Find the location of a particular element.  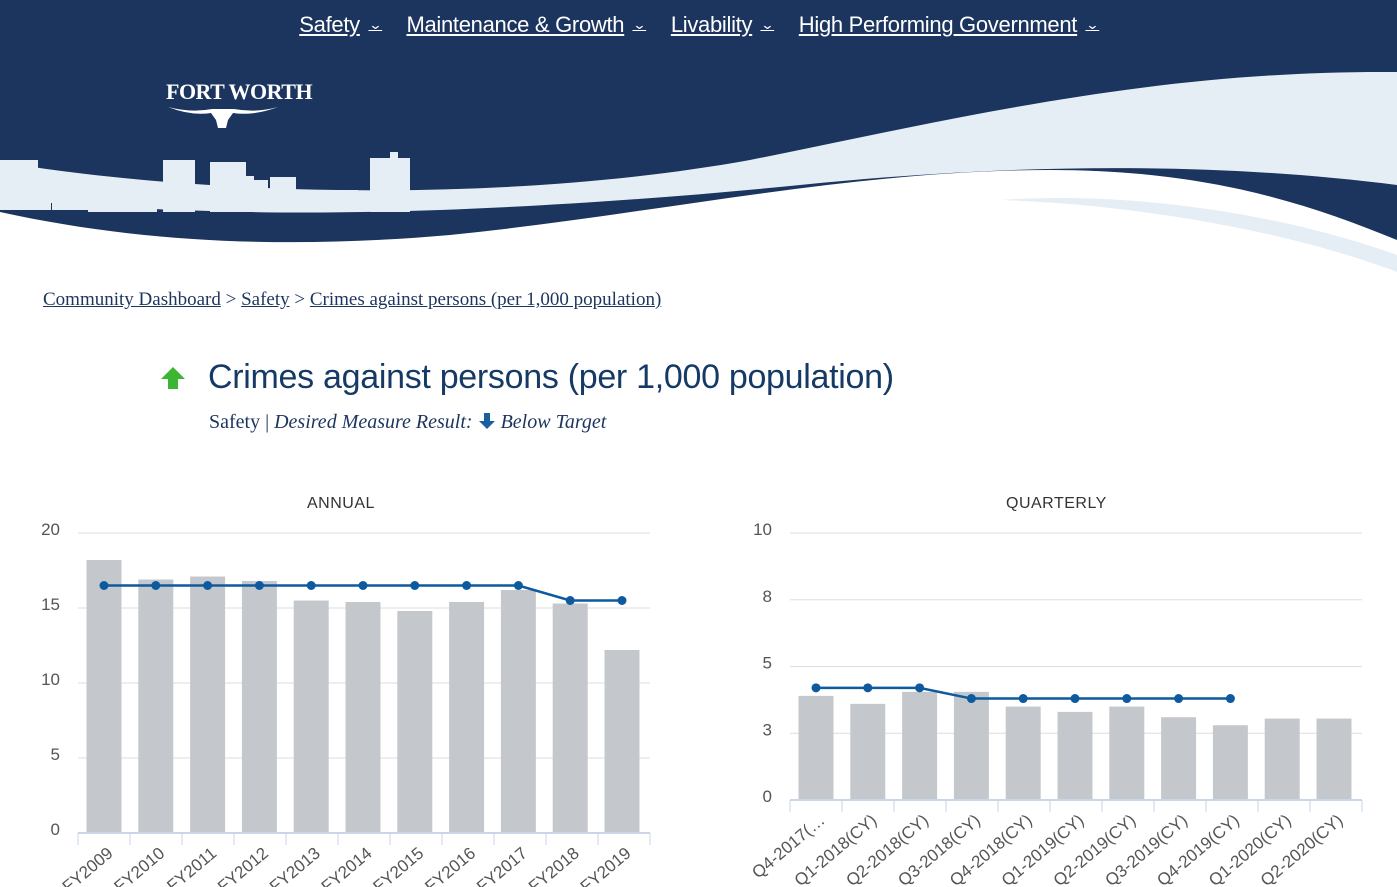

x-tick-label: Q3-2018(CY) is located at coordinates (939, 849).